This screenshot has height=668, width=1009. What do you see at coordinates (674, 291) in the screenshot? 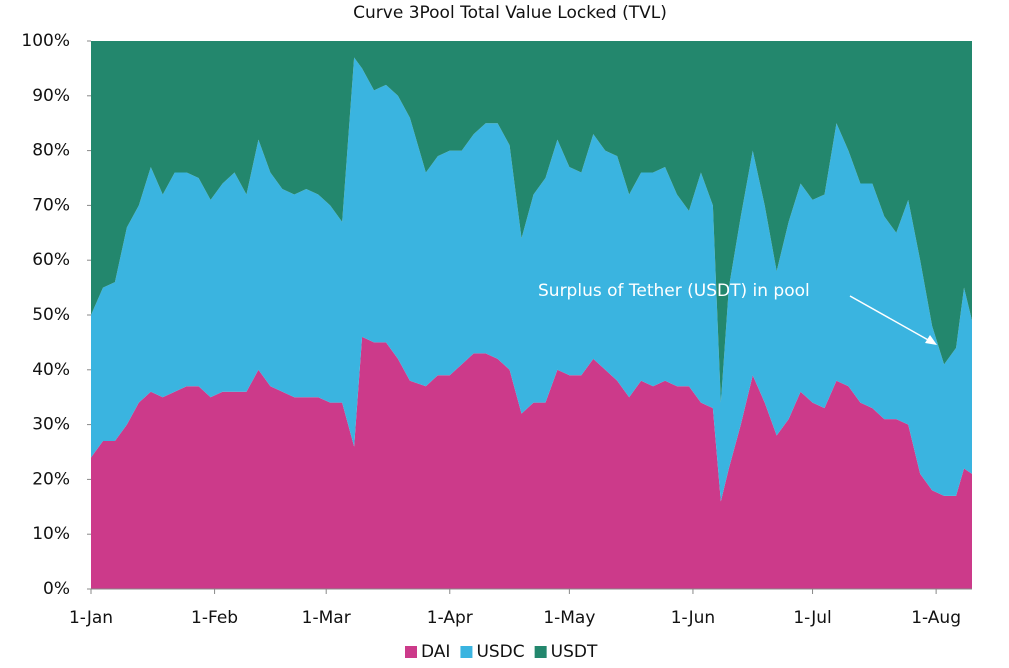
I see `annotation: Surplus of Tether (USDT) in pool` at bounding box center [674, 291].